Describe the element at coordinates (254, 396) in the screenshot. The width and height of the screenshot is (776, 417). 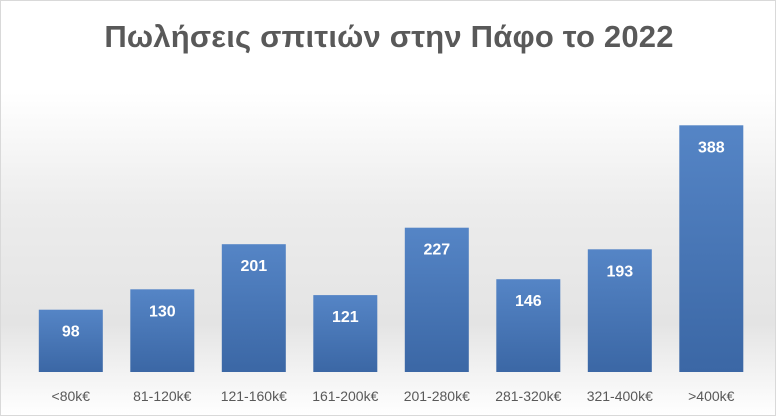
I see `x-tick-label-2: 121-160k€` at that location.